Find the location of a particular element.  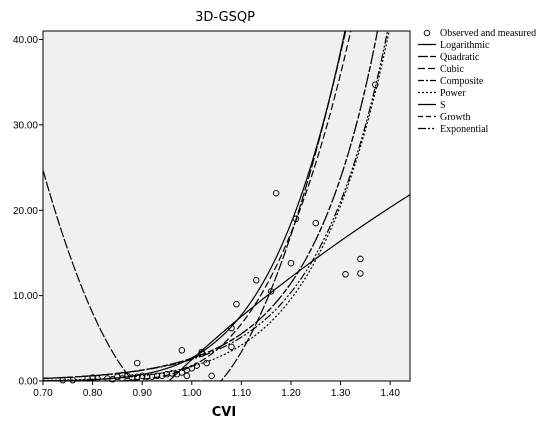

y-tick-label: 40.00 is located at coordinates (25, 40).